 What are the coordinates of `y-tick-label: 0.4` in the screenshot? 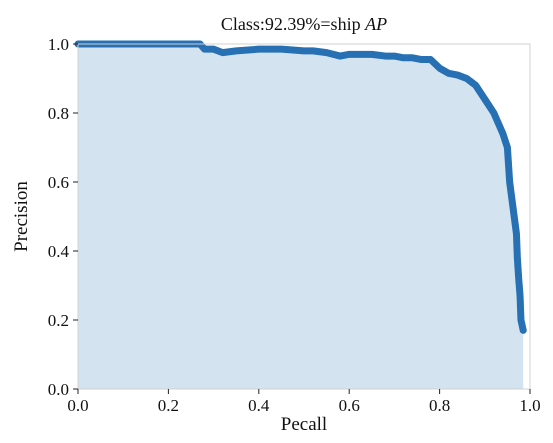 It's located at (59, 251).